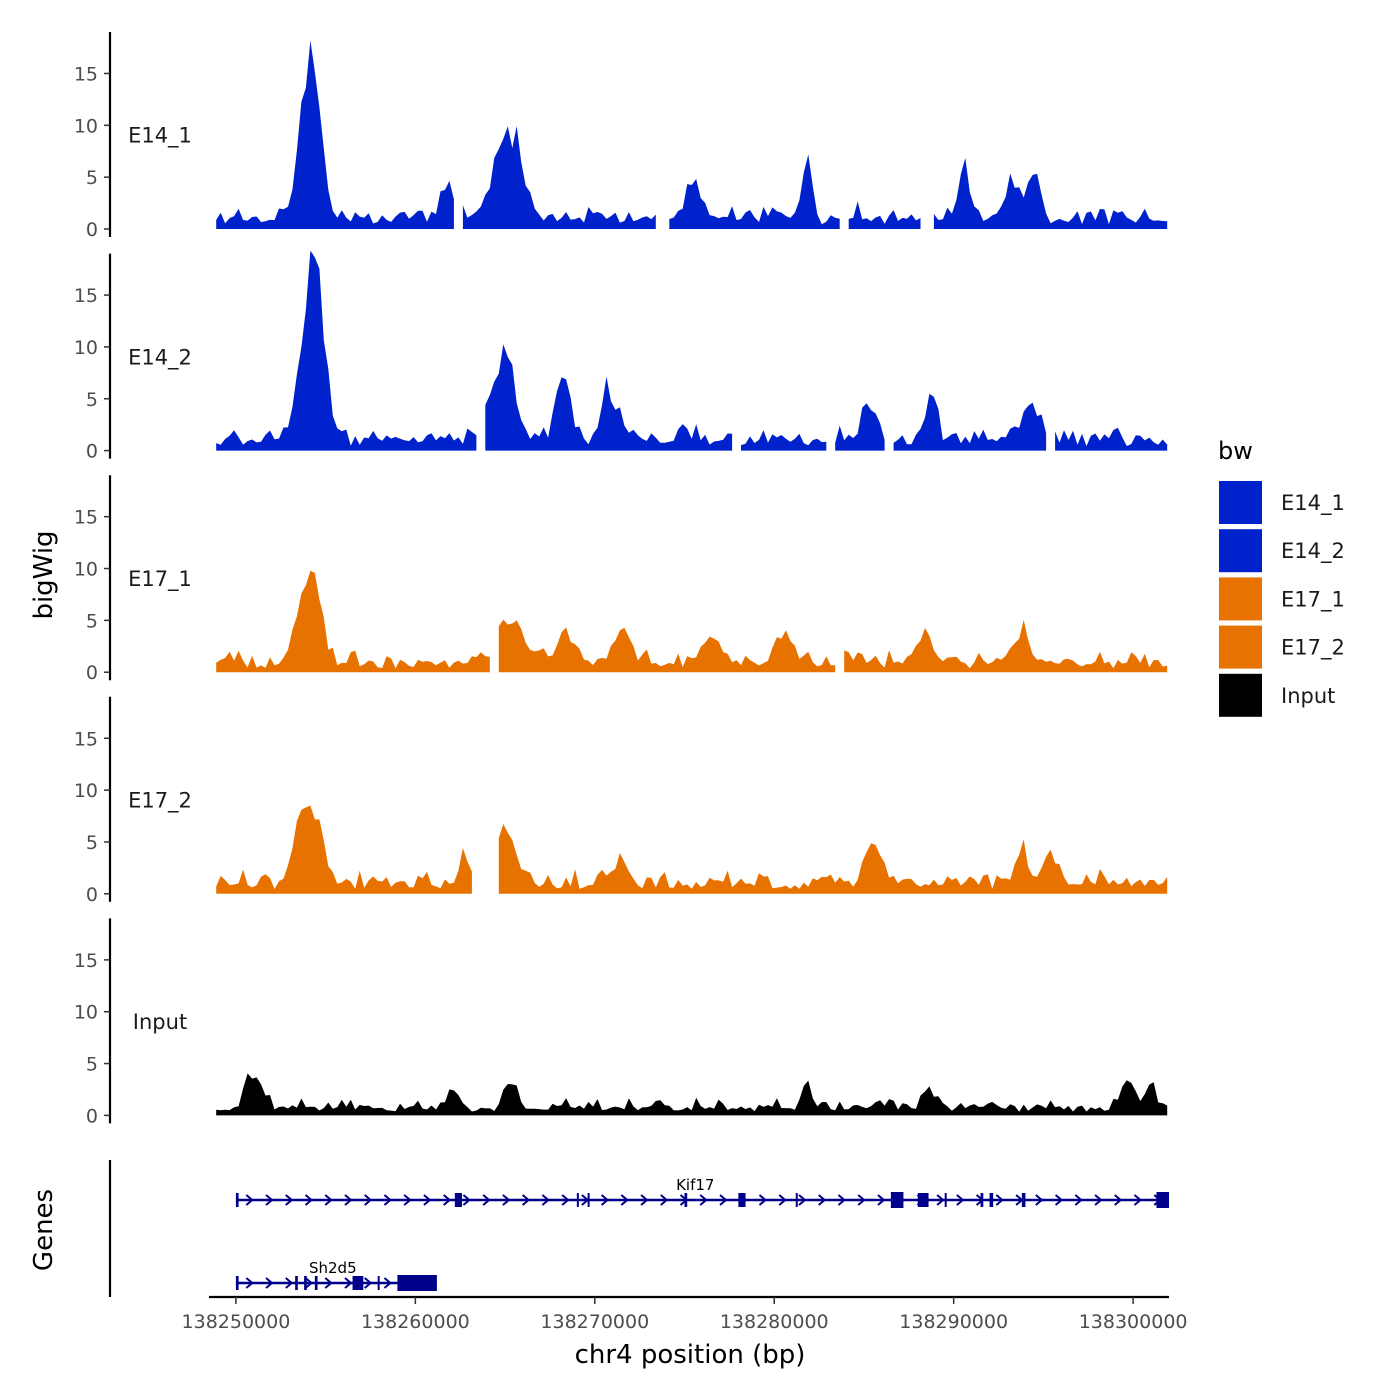 The image size is (1400, 1400). What do you see at coordinates (594, 1322) in the screenshot?
I see `x-tick-label: 138270000` at bounding box center [594, 1322].